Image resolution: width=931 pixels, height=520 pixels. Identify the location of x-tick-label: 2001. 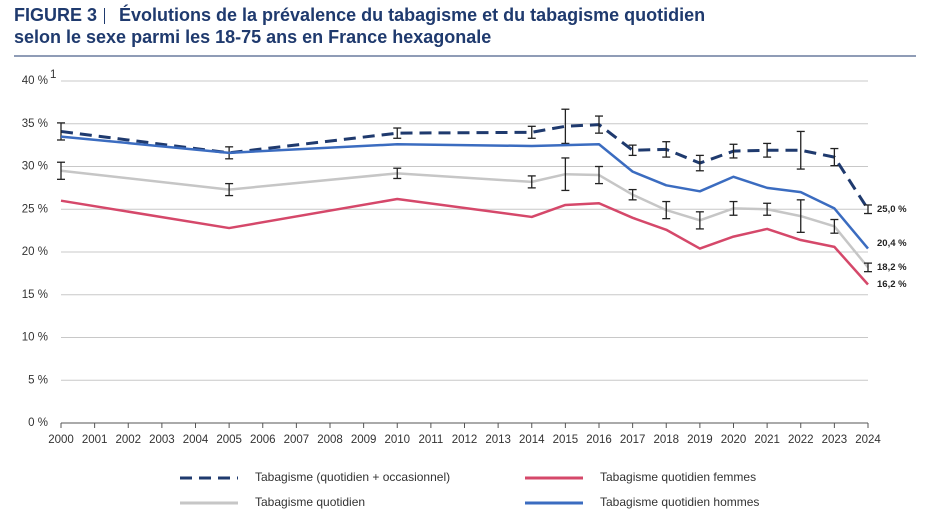
(95, 440).